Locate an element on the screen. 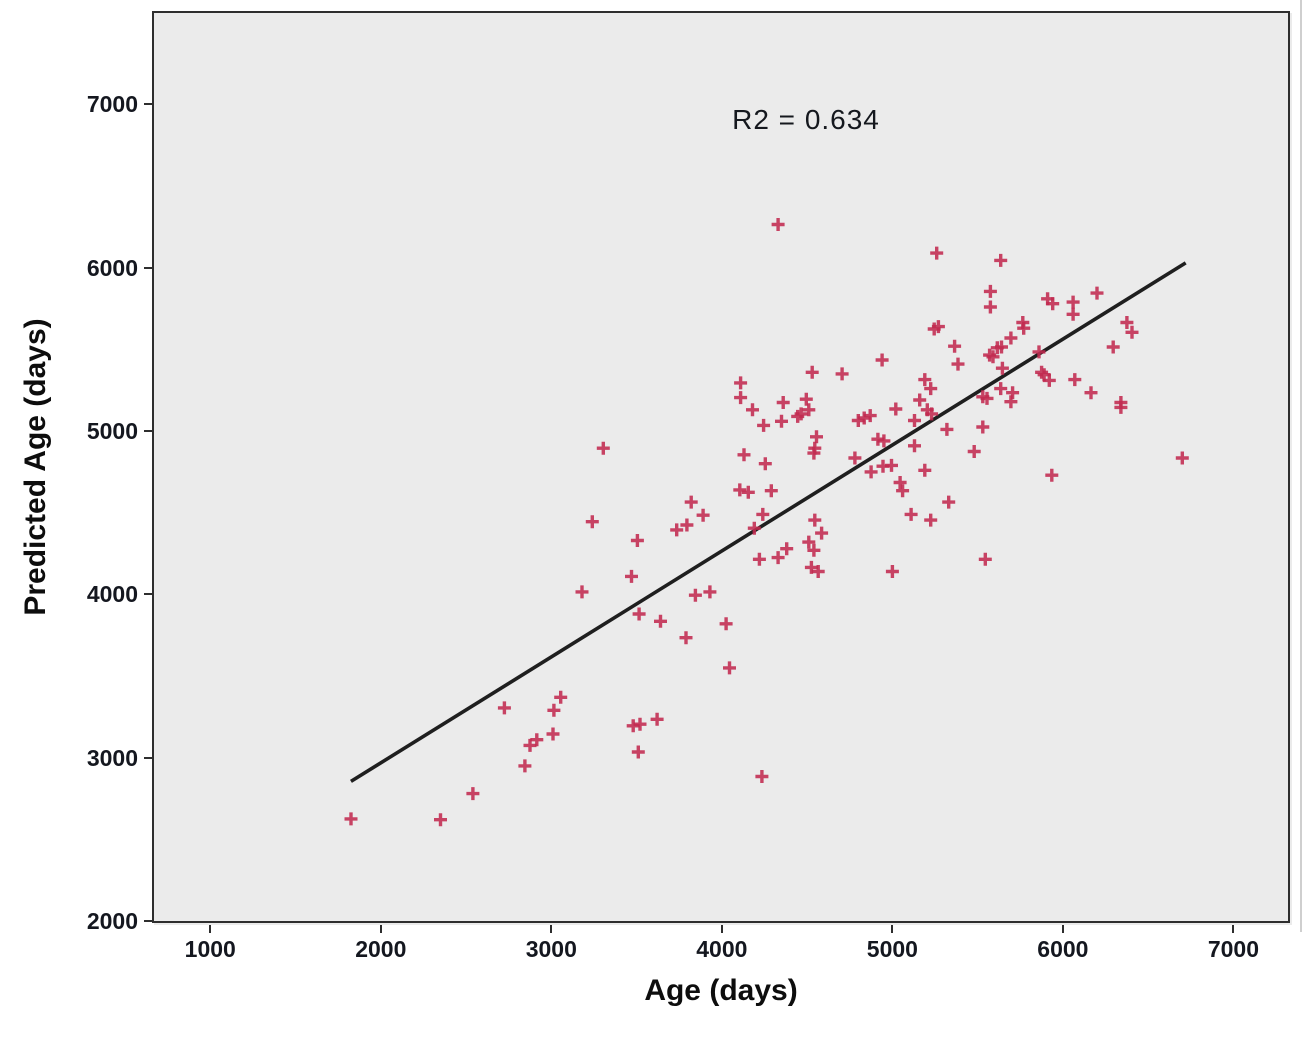 The width and height of the screenshot is (1305, 1044). x-tick-label: 5000 is located at coordinates (892, 949).